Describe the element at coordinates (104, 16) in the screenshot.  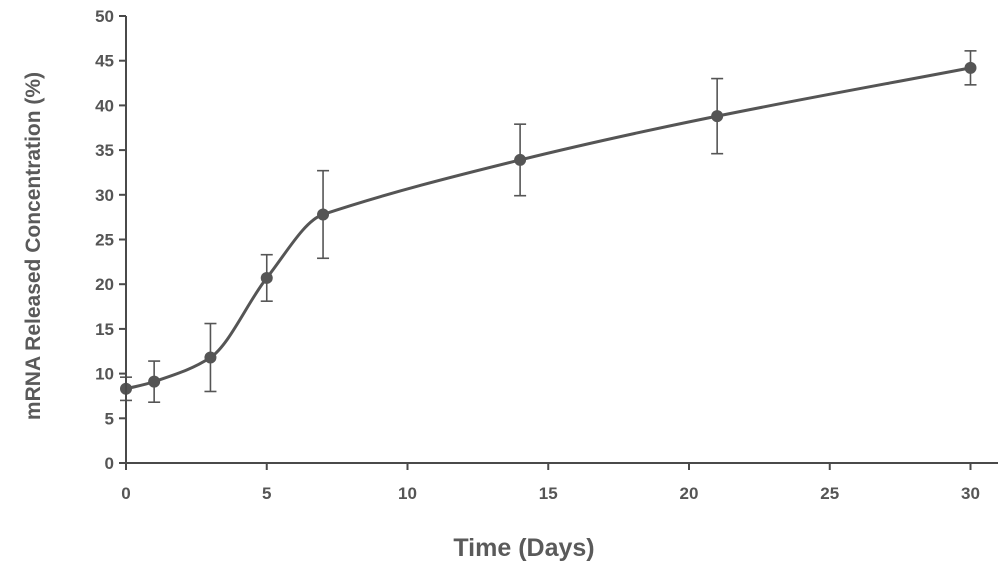
I see `y-tick-label: 50` at that location.